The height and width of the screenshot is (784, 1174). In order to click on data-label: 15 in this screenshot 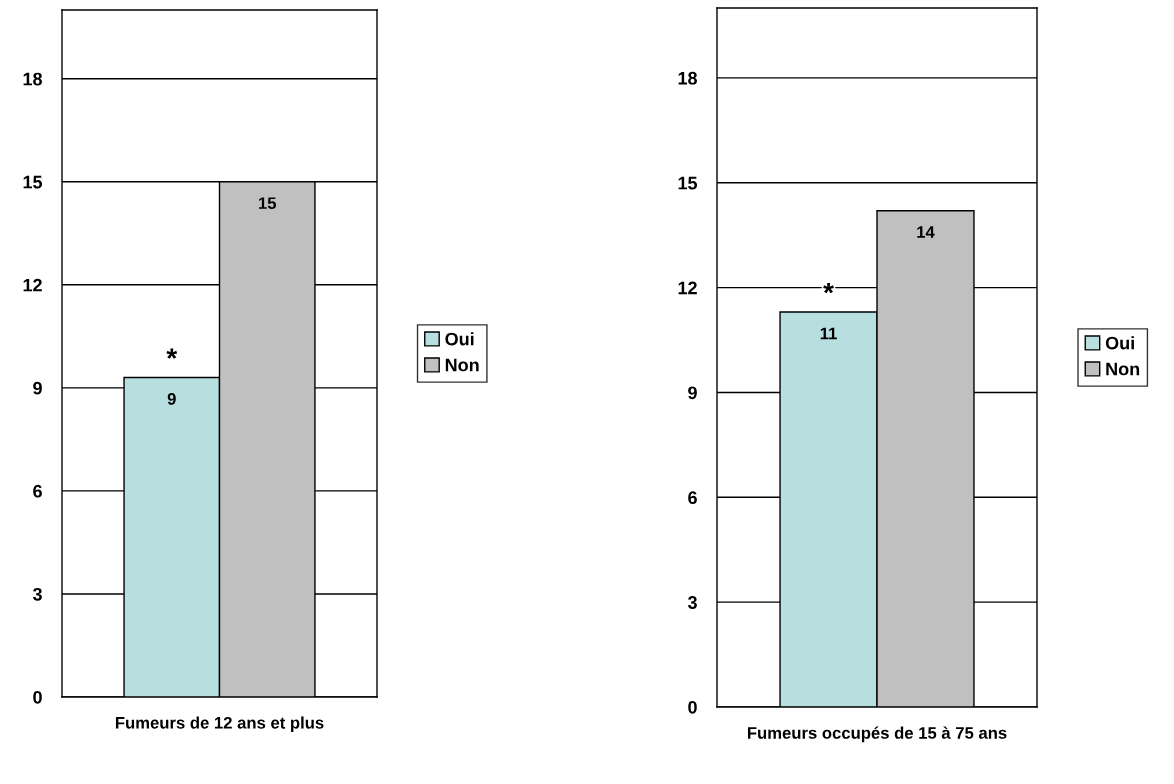, I will do `click(268, 203)`.